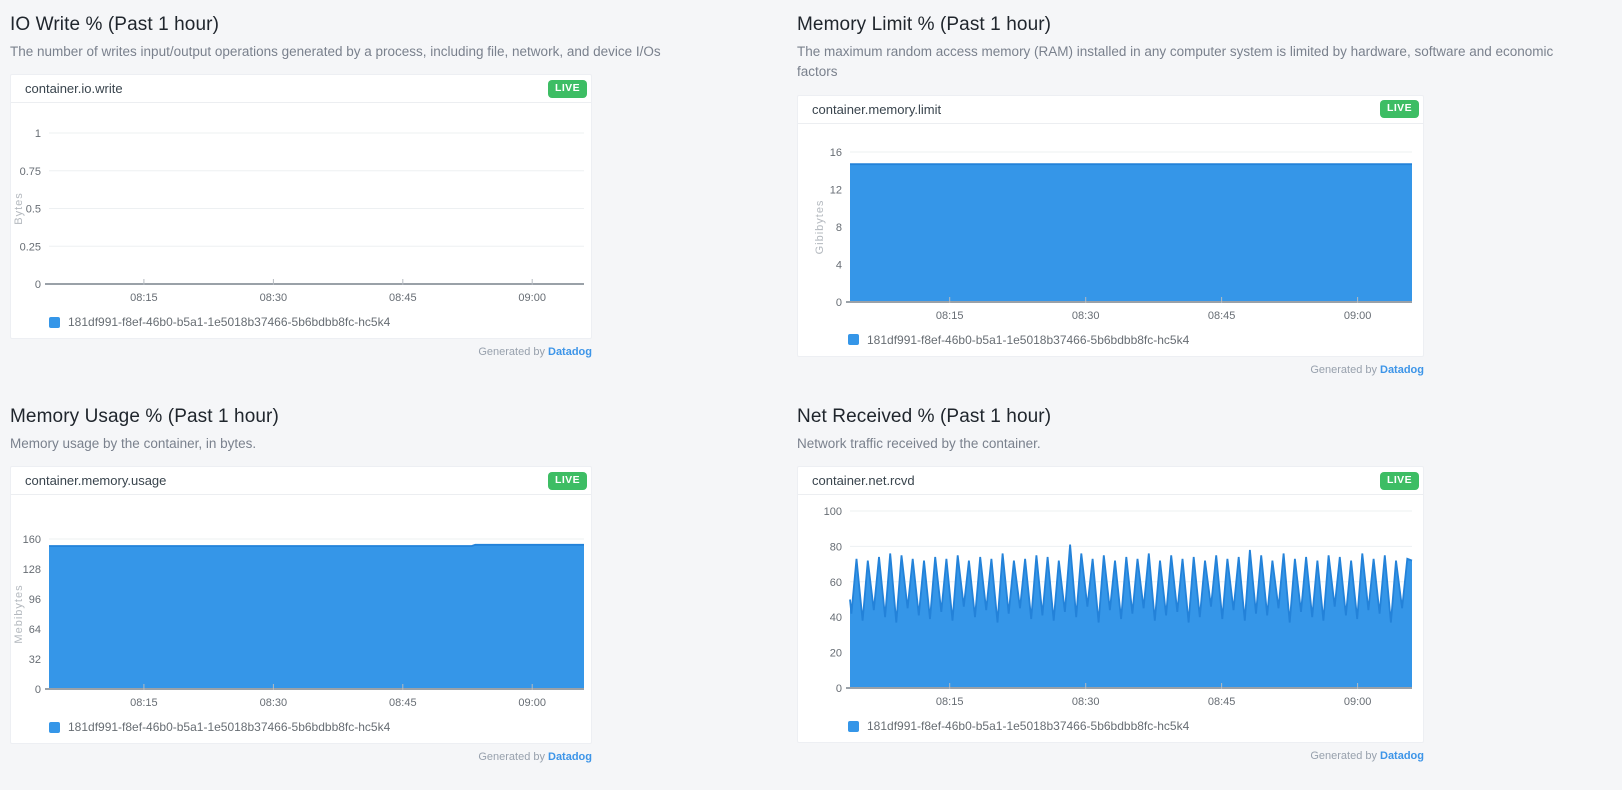 This screenshot has width=1622, height=790. Describe the element at coordinates (301, 481) in the screenshot. I see `chart-card-header: container.memory.usage LIVE` at that location.